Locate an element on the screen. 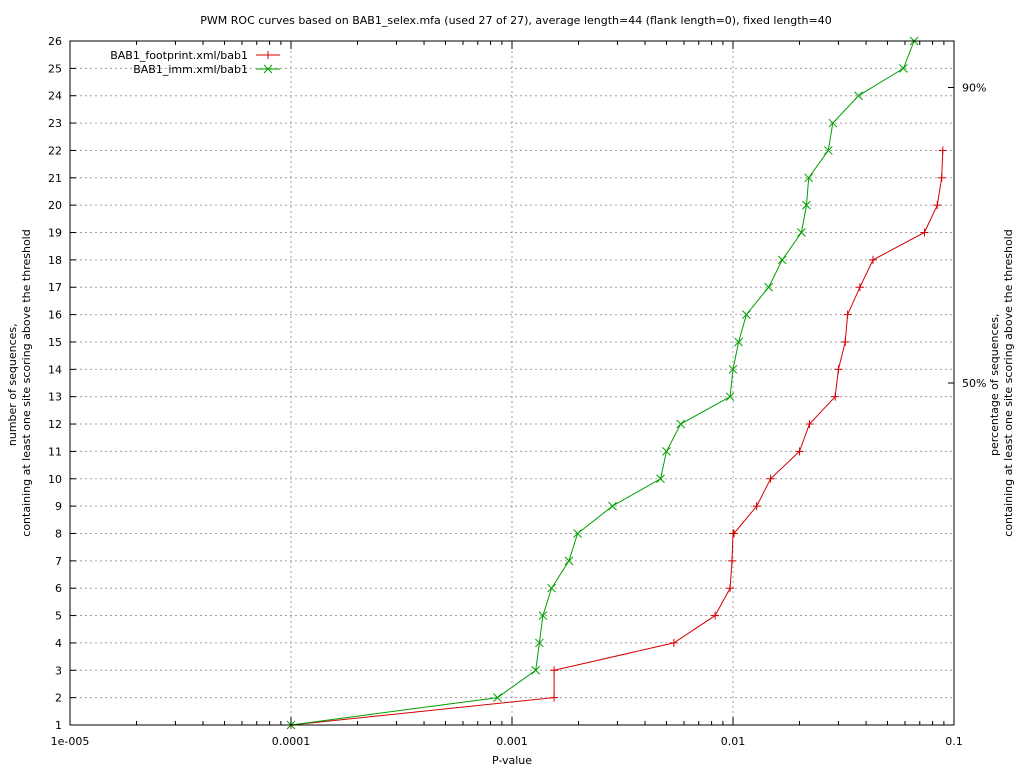  y-tick-label: 26 is located at coordinates (55, 41).